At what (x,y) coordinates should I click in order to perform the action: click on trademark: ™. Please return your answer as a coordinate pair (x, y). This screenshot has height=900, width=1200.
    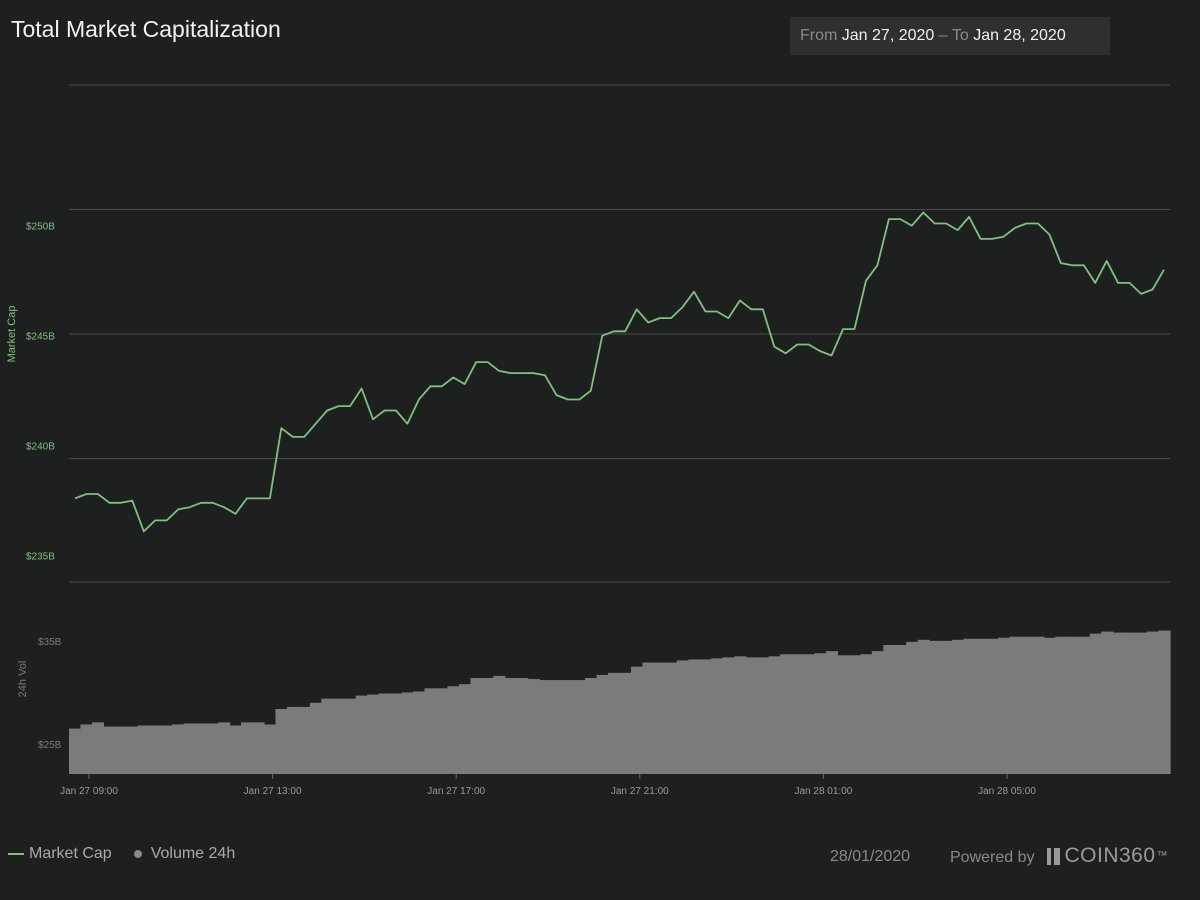
    Looking at the image, I should click on (1162, 856).